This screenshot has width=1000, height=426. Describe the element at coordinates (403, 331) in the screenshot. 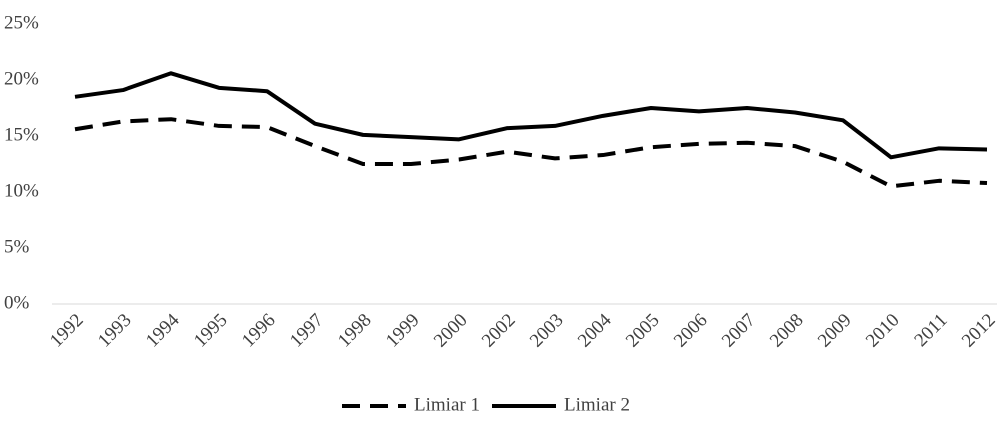

I see `x-tick-label: 1999` at that location.